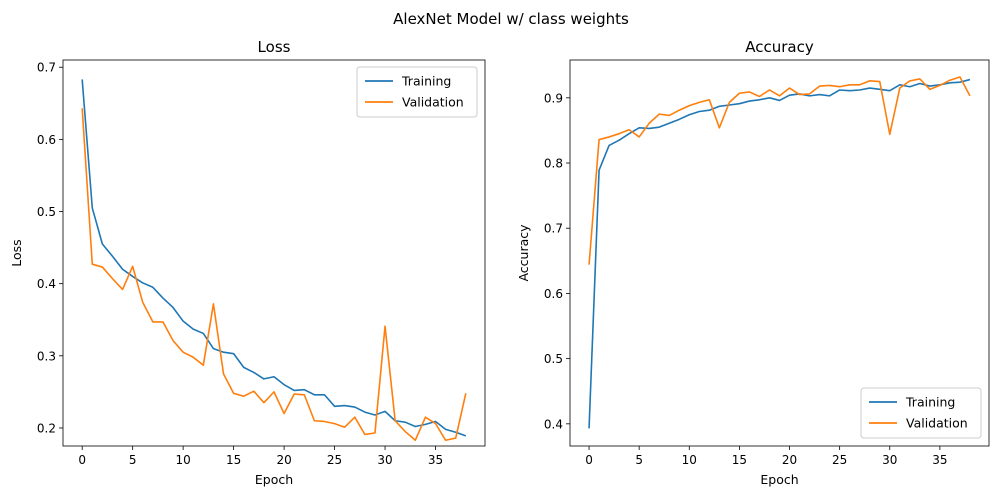  I want to click on accuracy-y-tick-label: 0.4, so click(553, 424).